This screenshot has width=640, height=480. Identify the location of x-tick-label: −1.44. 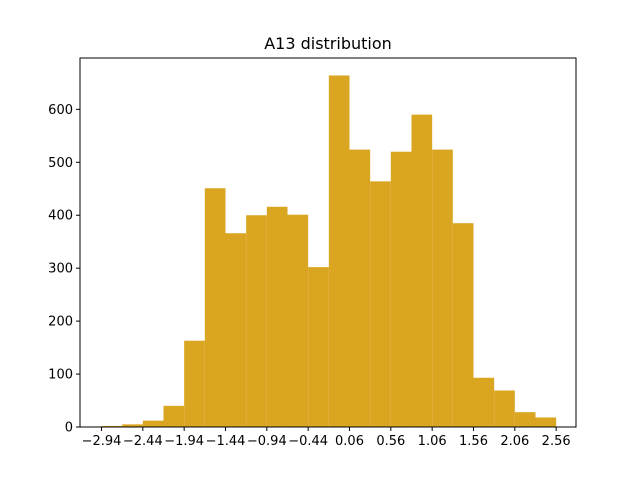
(226, 441).